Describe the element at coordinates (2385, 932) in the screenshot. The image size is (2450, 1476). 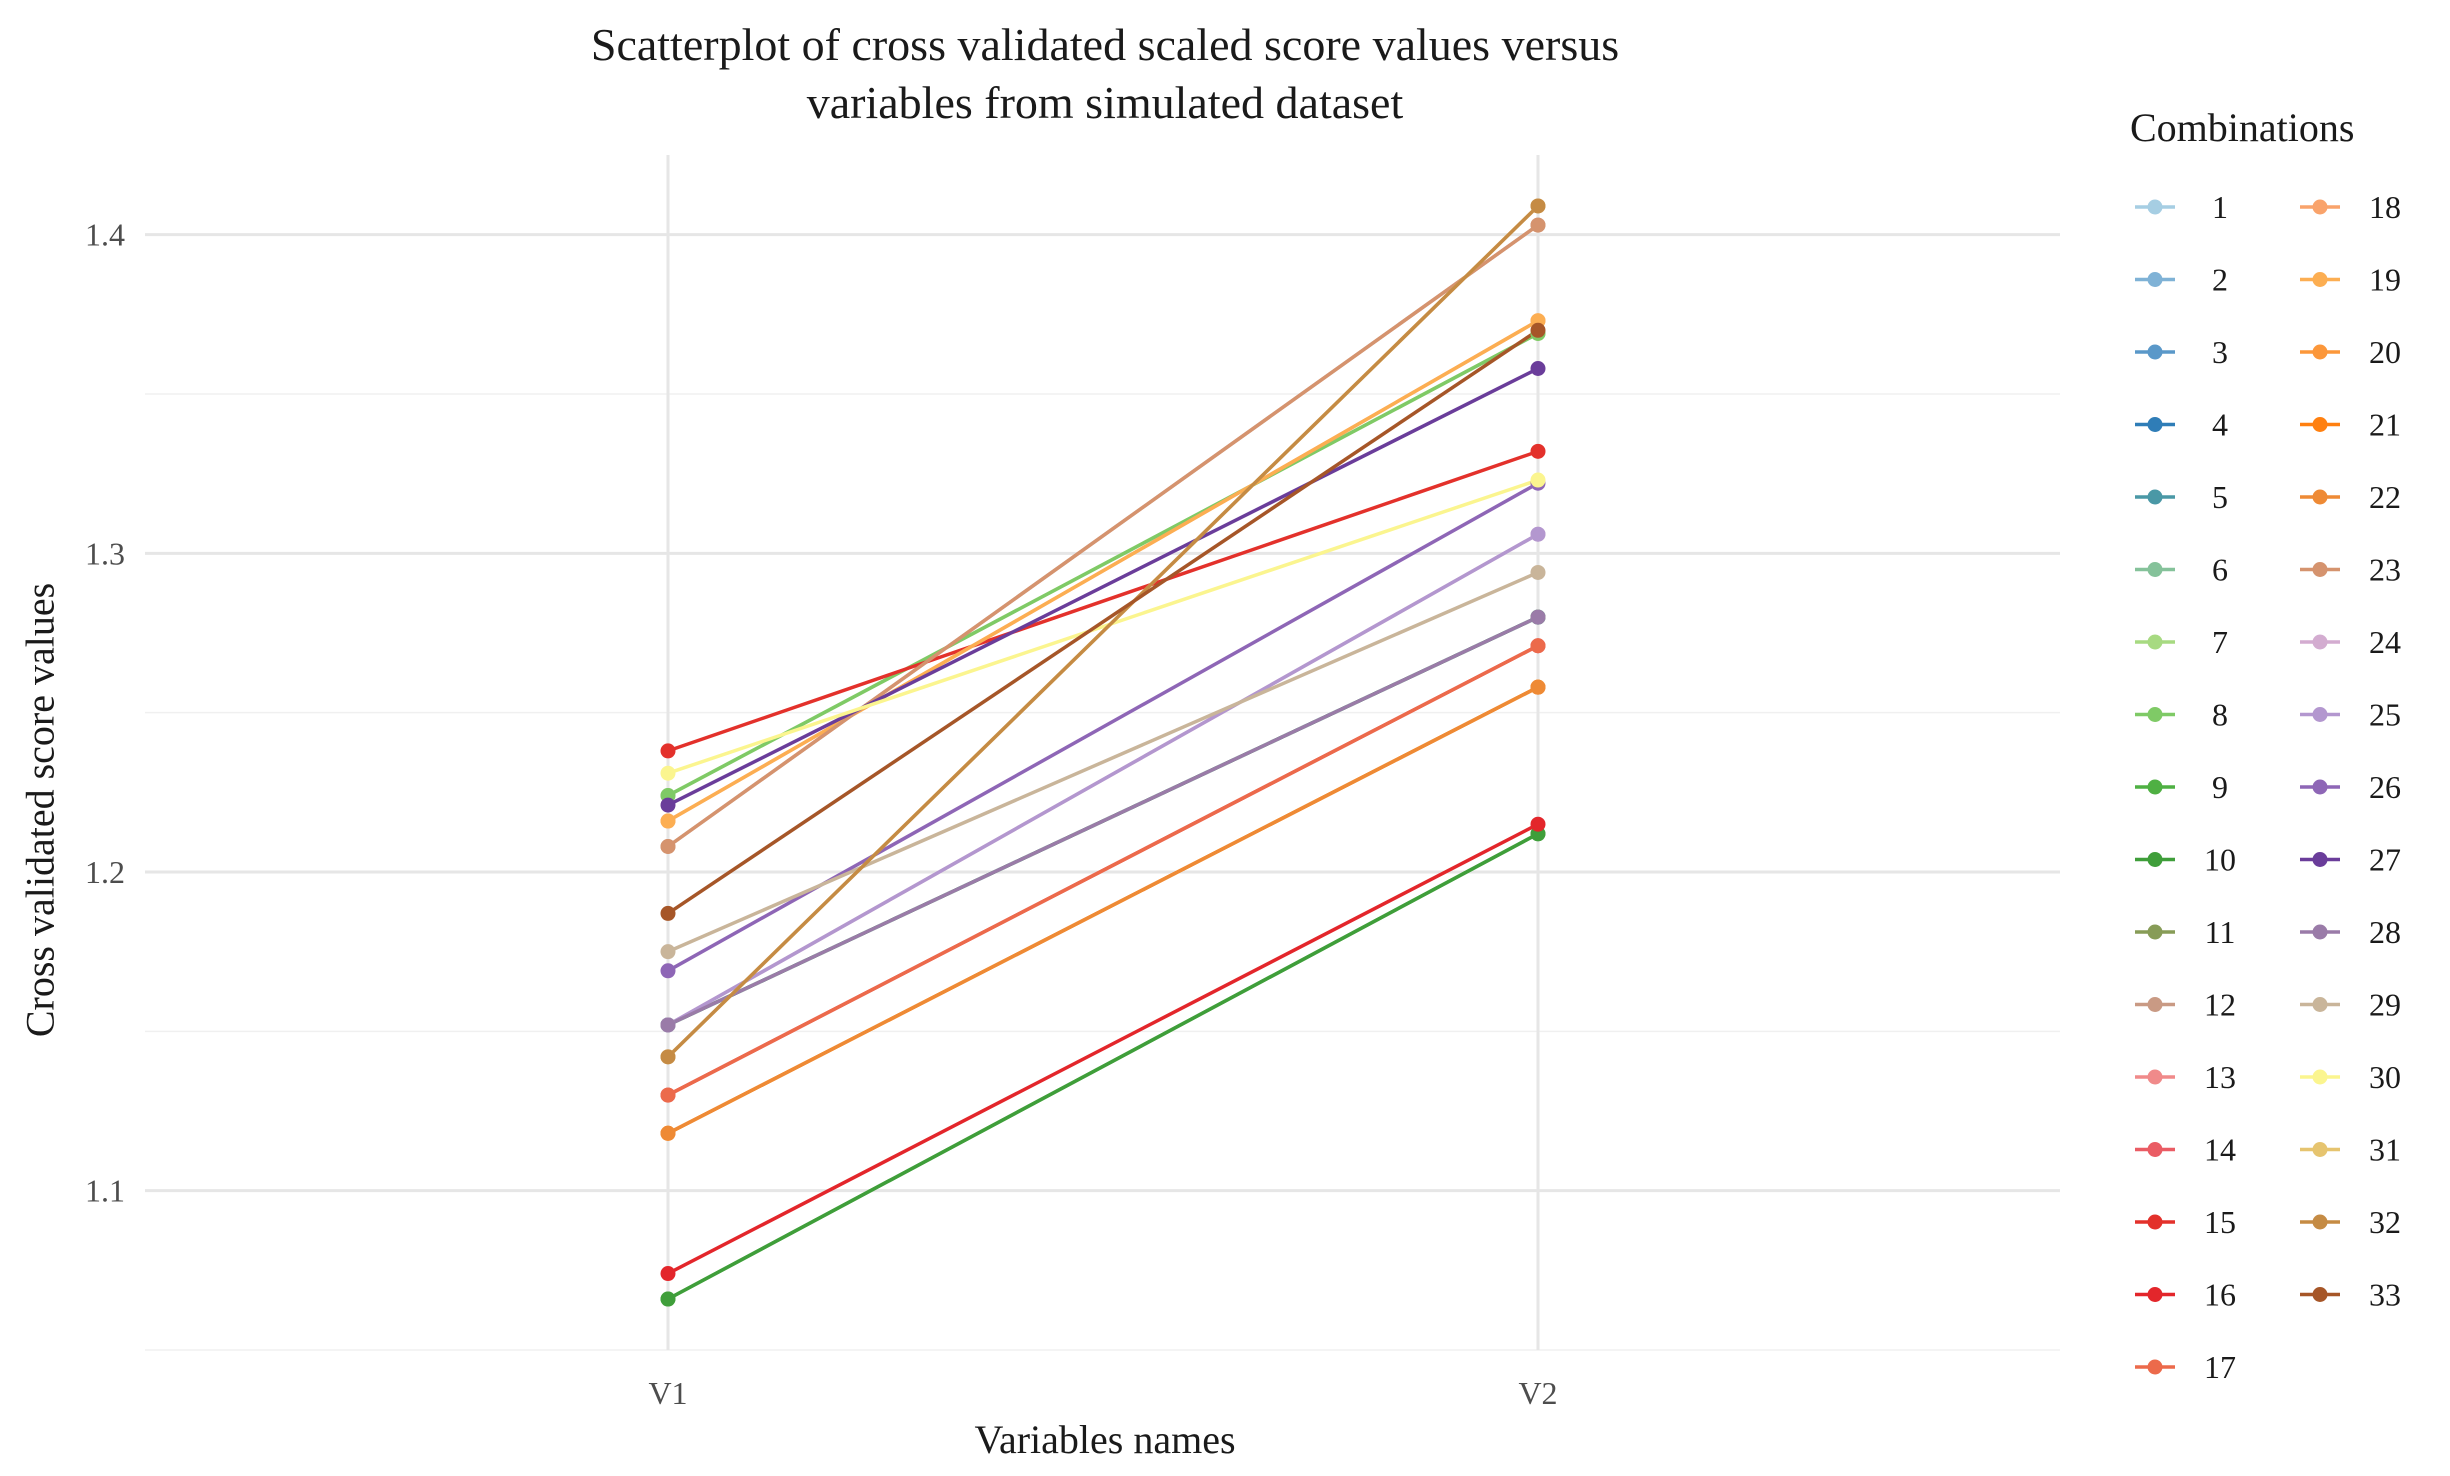
I see `legend-label-28: 28` at that location.